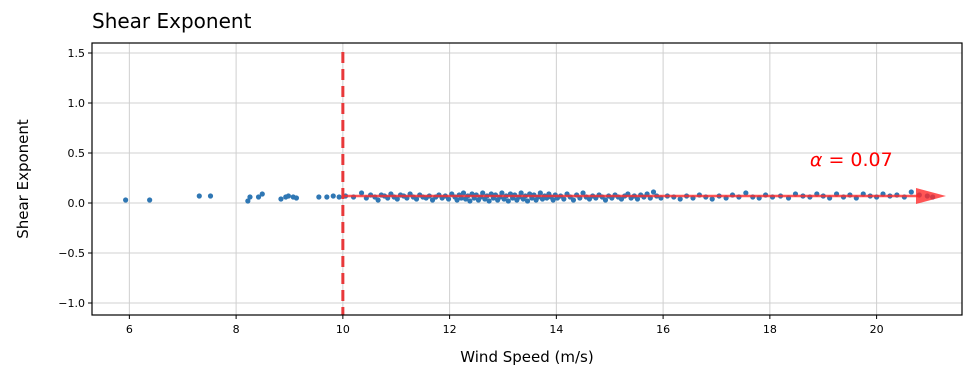  What do you see at coordinates (556, 329) in the screenshot?
I see `x-tick-label: 14` at bounding box center [556, 329].